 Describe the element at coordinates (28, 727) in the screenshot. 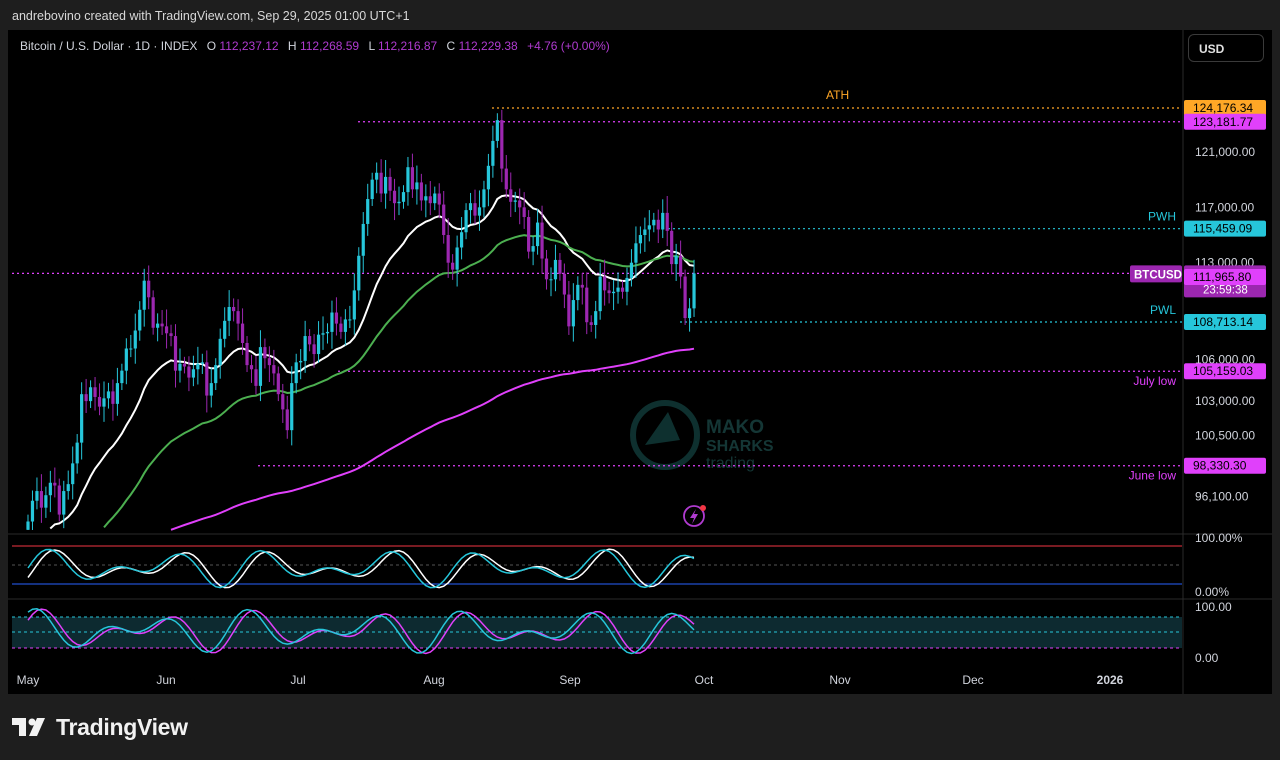

I see `tradingview-logo-icon` at that location.